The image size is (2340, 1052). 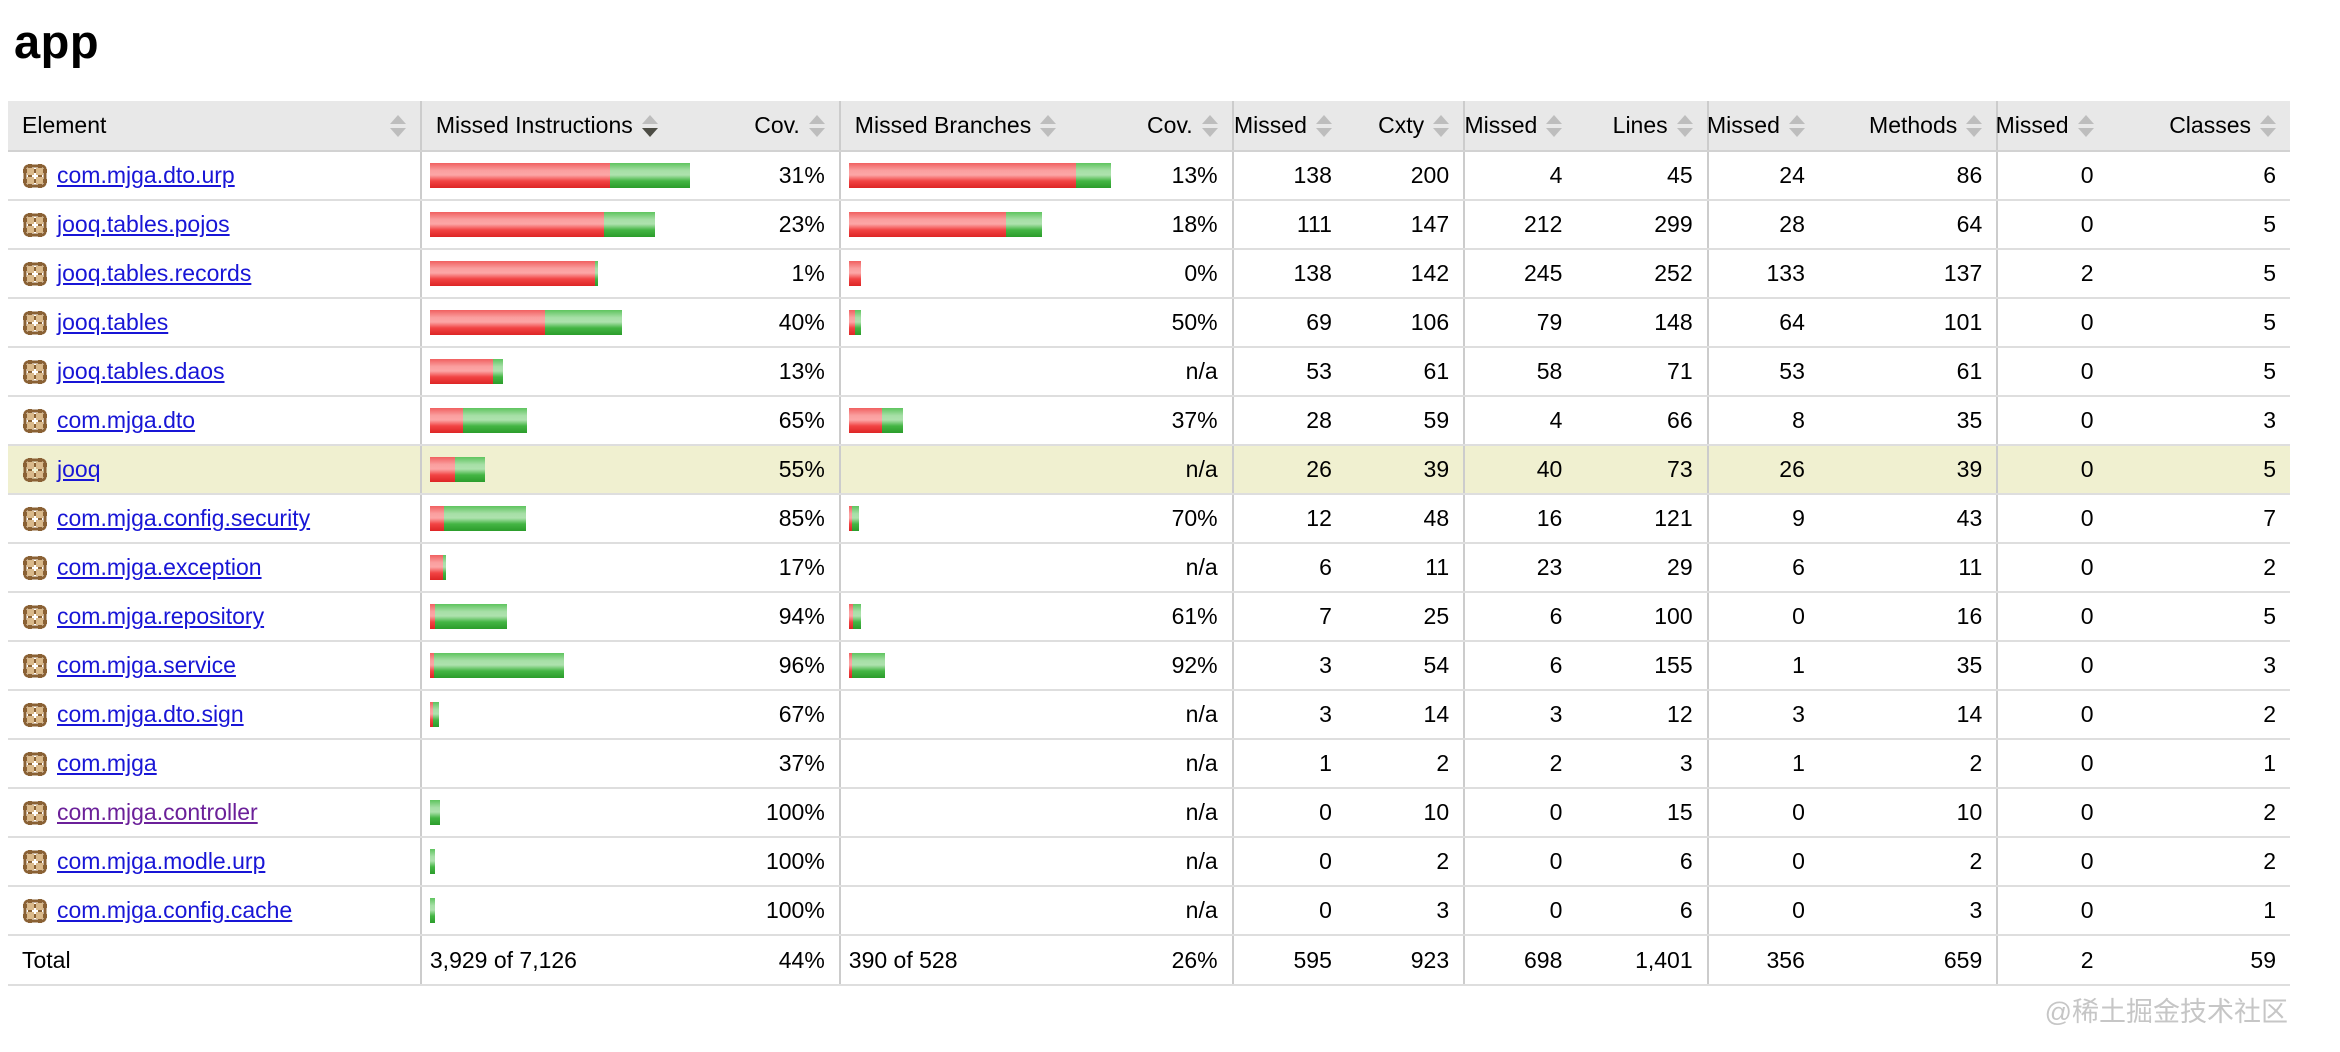 I want to click on package-link: com.mjga.dto, so click(x=126, y=420).